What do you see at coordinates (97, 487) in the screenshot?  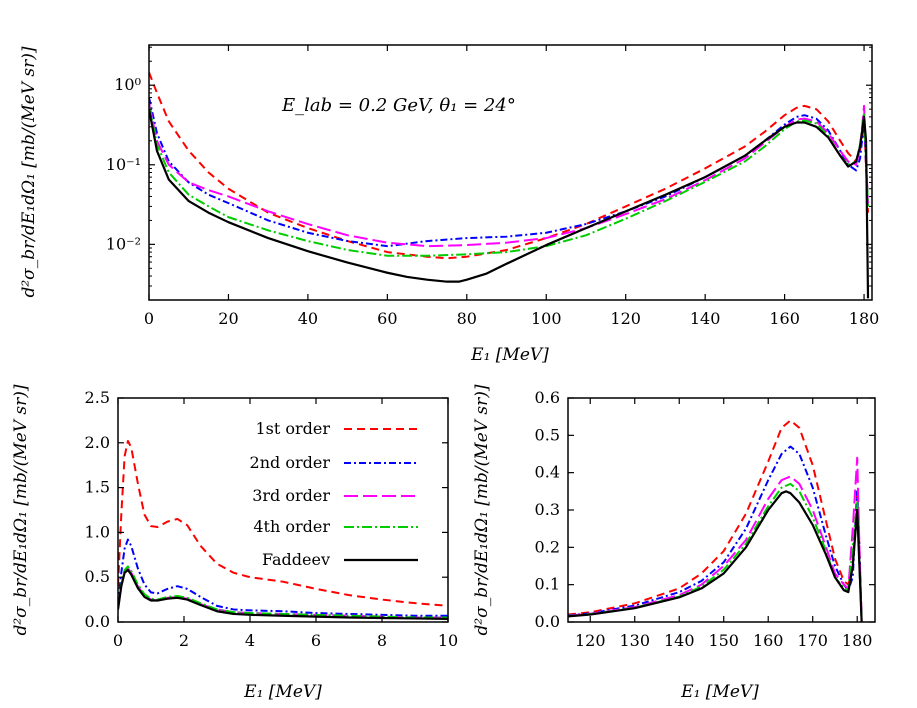 I see `bottom-left-y-tick-label: 1.5` at bounding box center [97, 487].